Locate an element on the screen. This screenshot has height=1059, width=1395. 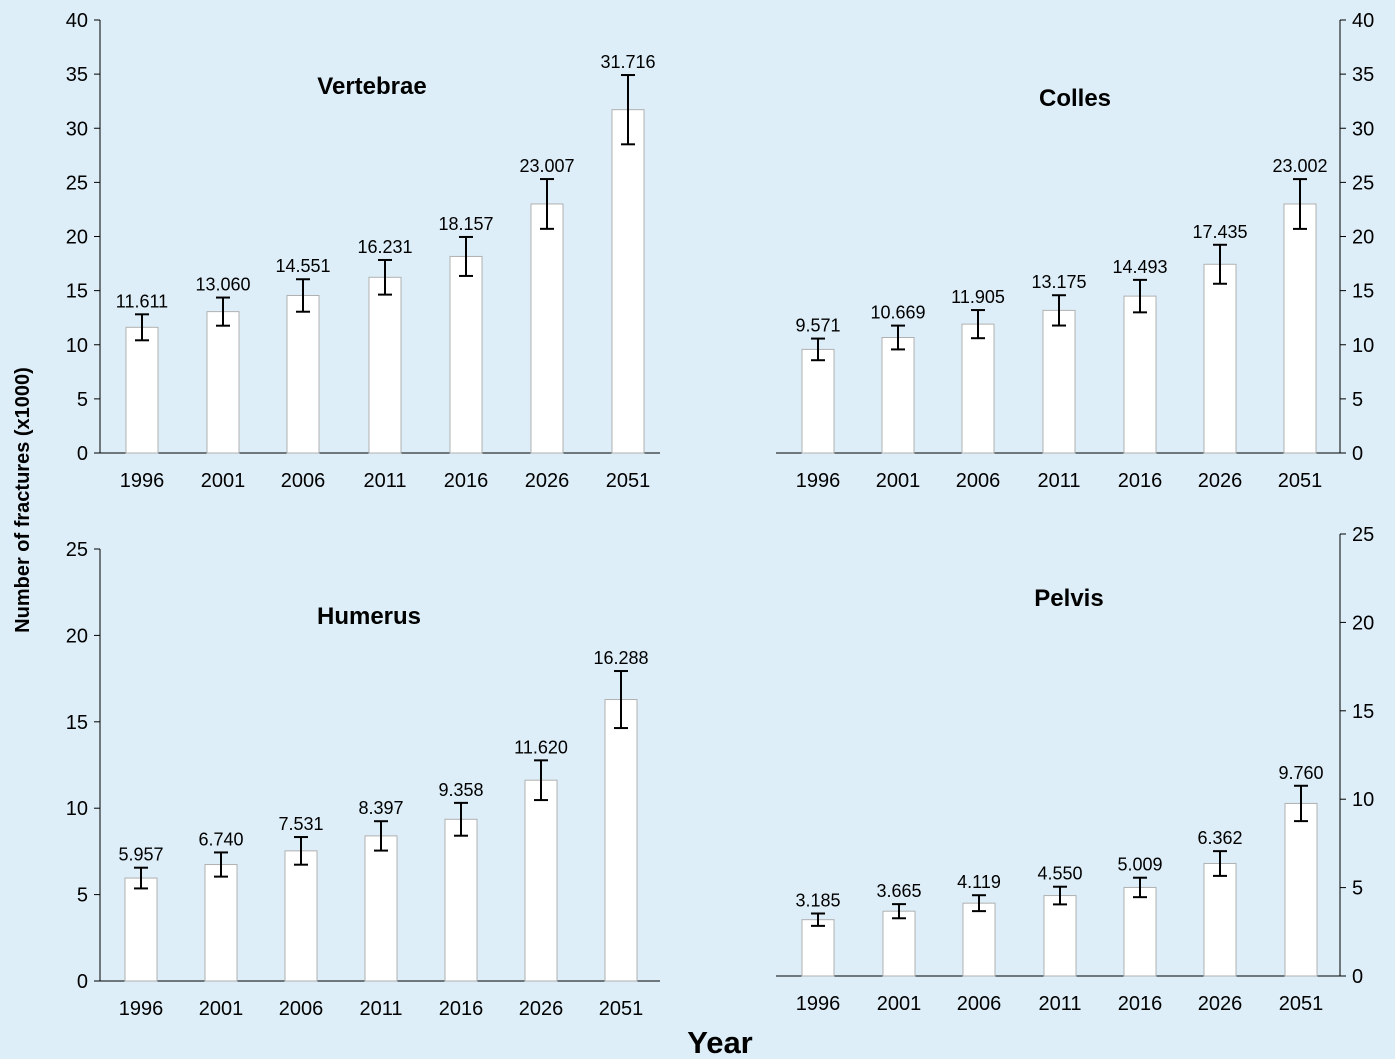
panel-title: Pelvis is located at coordinates (1068, 598).